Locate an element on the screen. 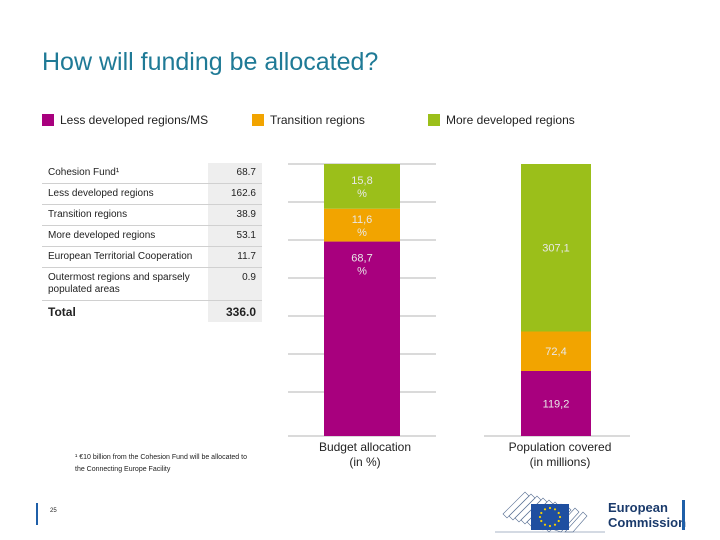 Image resolution: width=720 pixels, height=540 pixels. data-label-budget-transition: 11,6% is located at coordinates (362, 226).